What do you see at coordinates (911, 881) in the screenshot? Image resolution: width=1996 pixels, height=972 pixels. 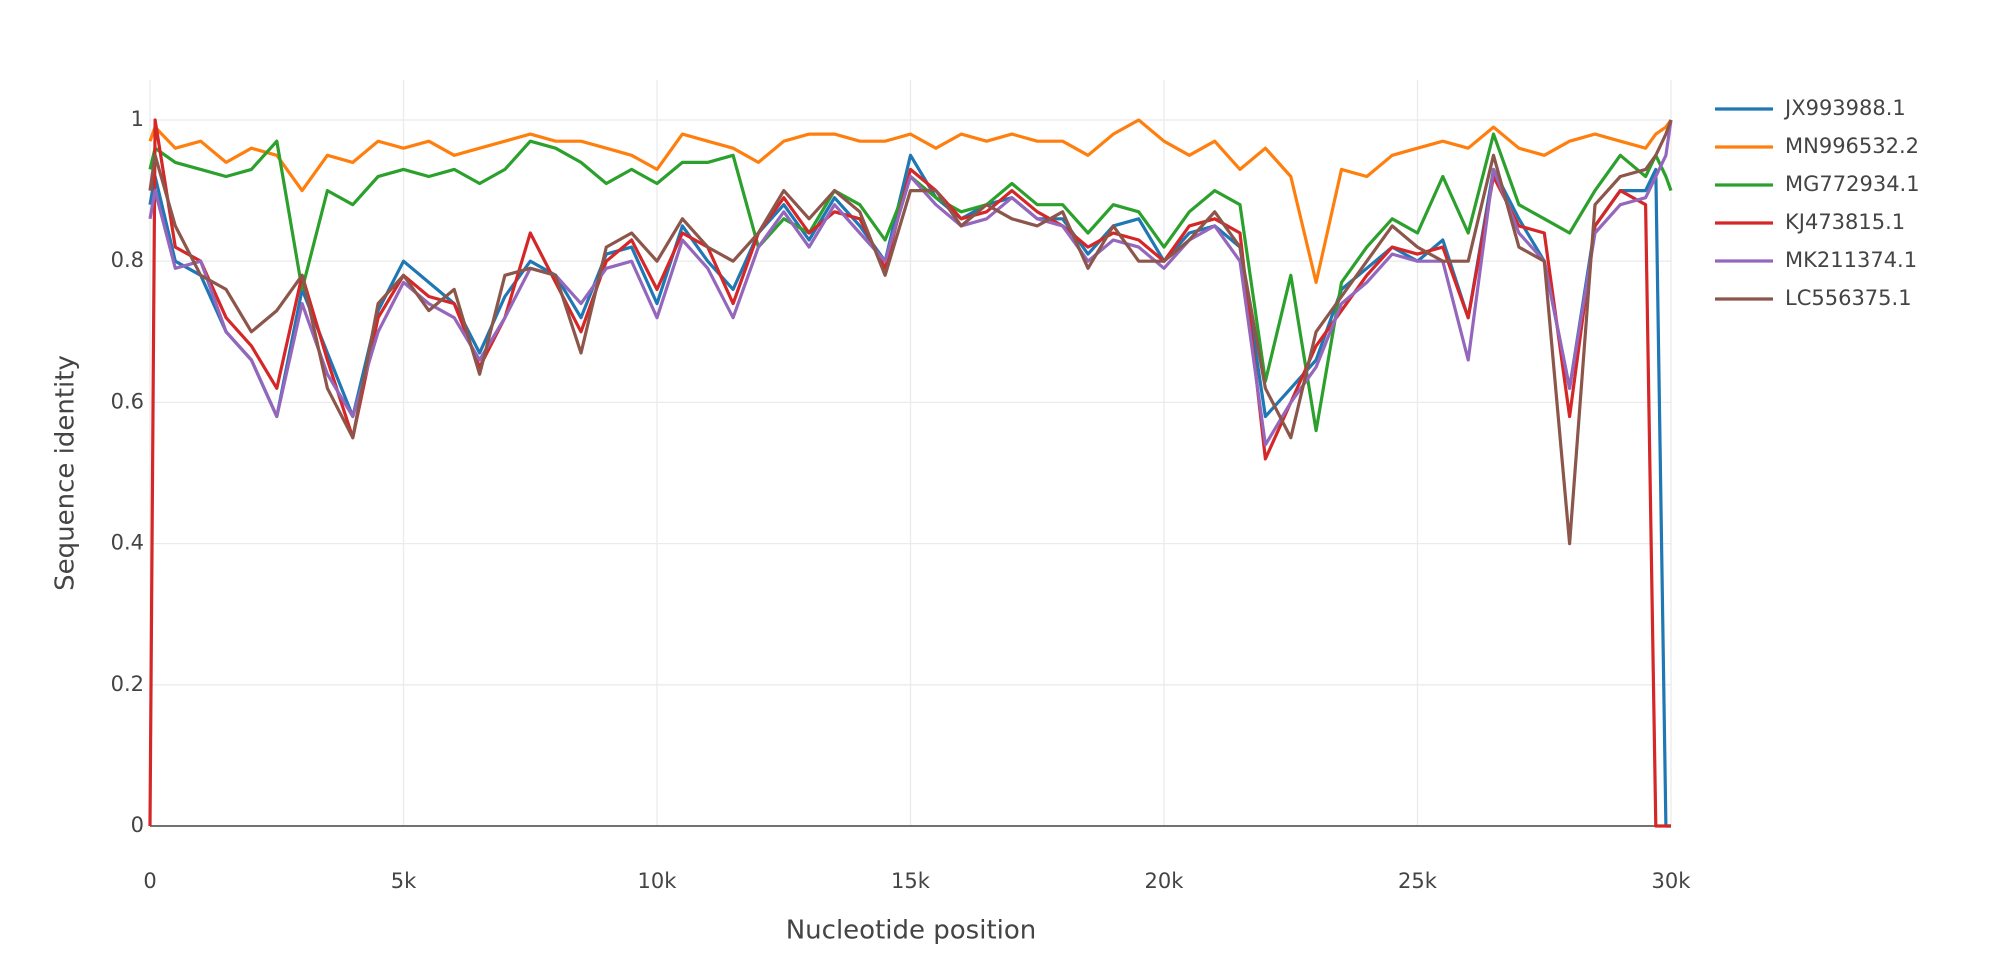 I see `x-tick-label: 15k` at bounding box center [911, 881].